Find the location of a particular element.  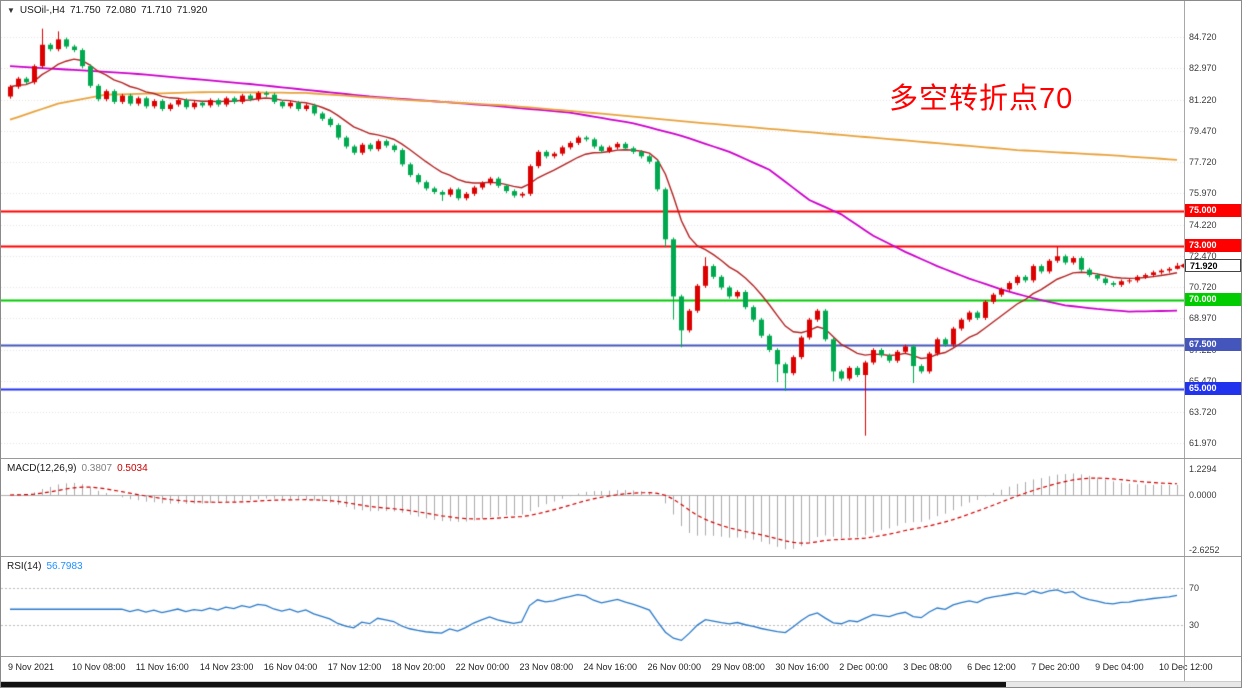

price-tick-label: 79.470 is located at coordinates (1203, 130).